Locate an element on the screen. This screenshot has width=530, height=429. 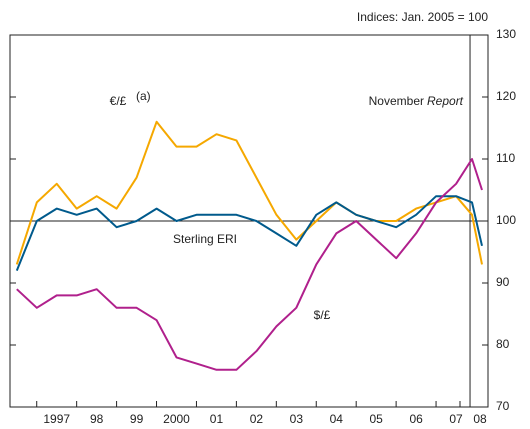
annotation: November is located at coordinates (396, 101).